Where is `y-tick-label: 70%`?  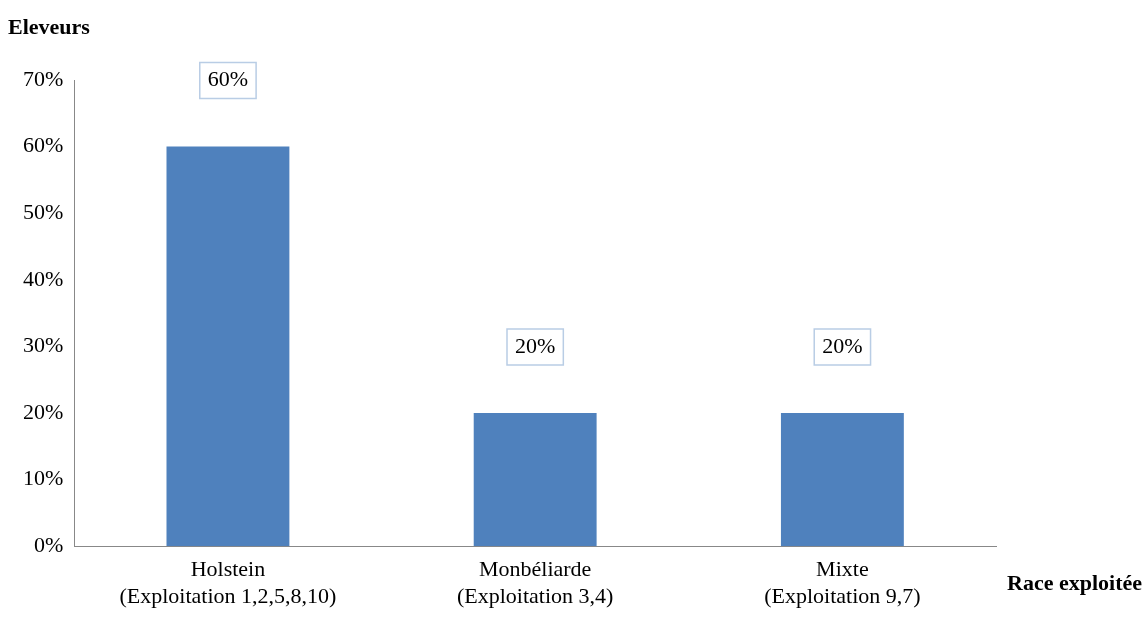 y-tick-label: 70% is located at coordinates (43, 78).